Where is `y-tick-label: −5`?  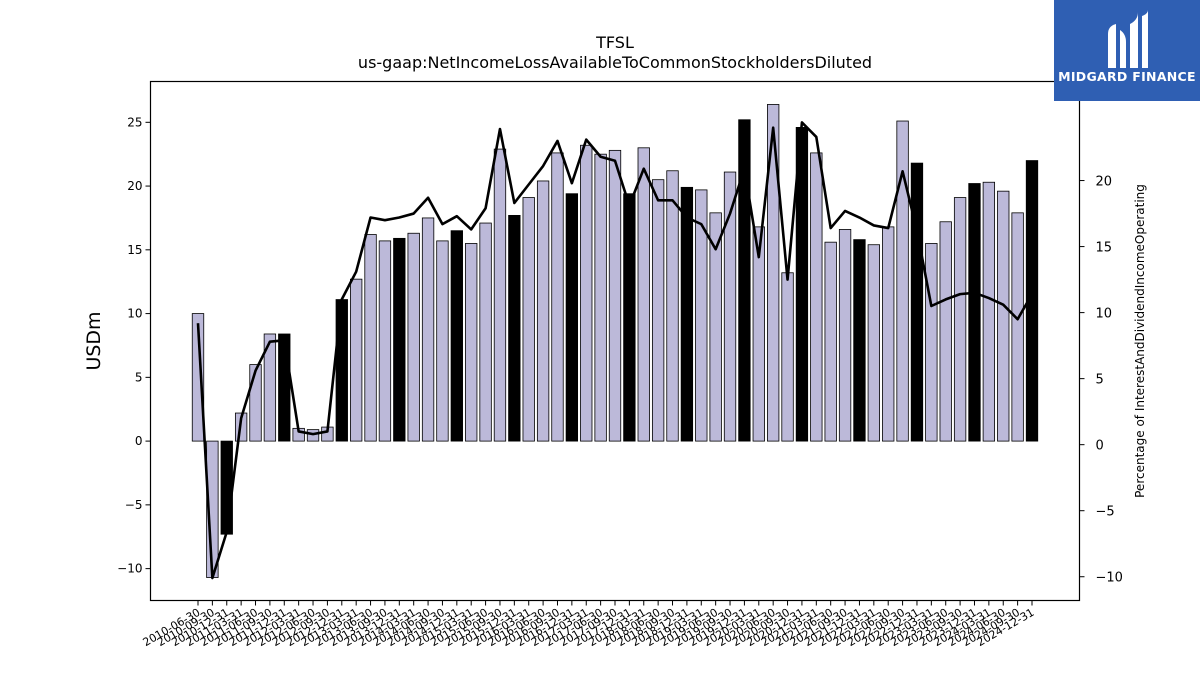 y-tick-label: −5 is located at coordinates (134, 505).